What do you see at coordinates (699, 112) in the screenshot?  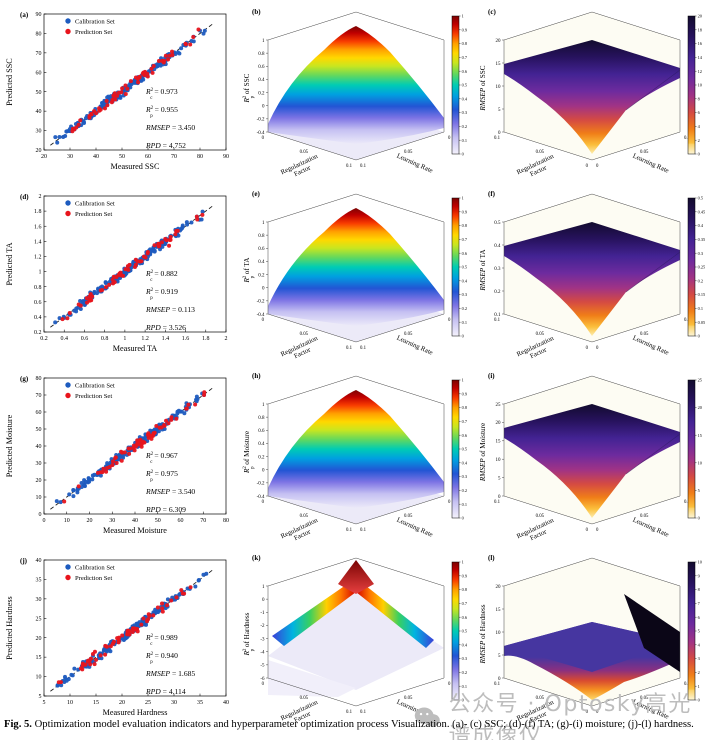 I see `svg-text: 6` at bounding box center [699, 112].